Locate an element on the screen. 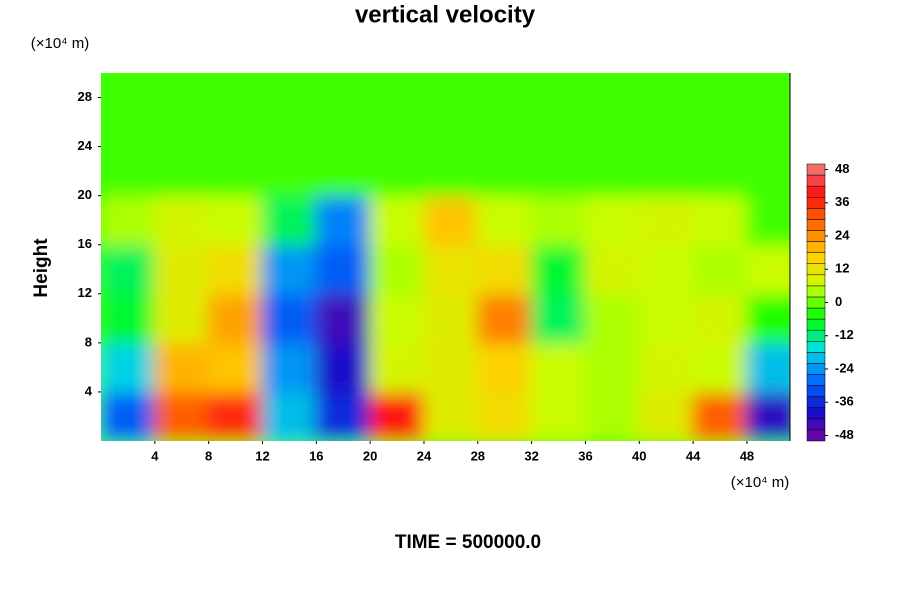  x-unit: (×10⁴ m) is located at coordinates (760, 482).